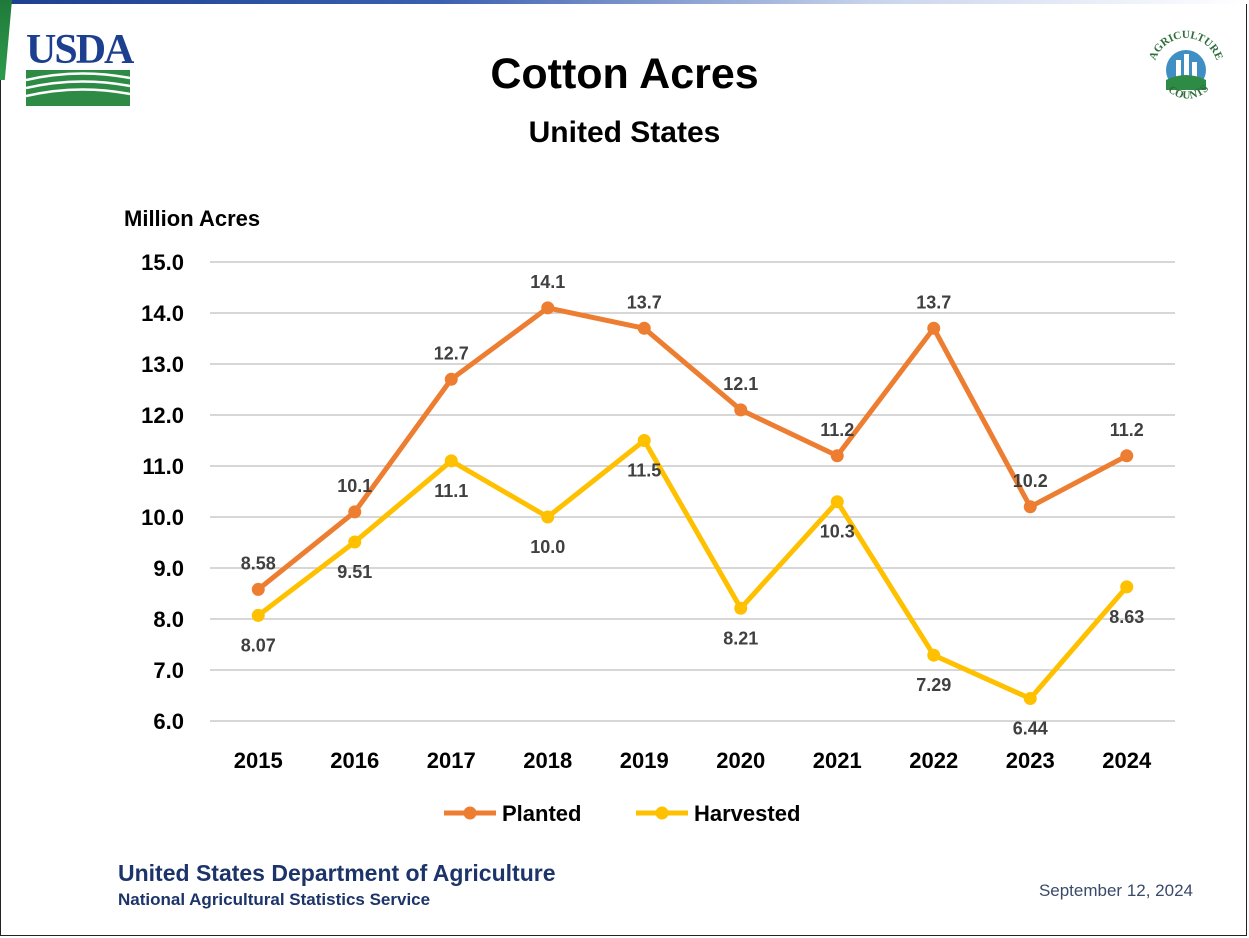  What do you see at coordinates (451, 491) in the screenshot?
I see `data-label-harvested: 11.1` at bounding box center [451, 491].